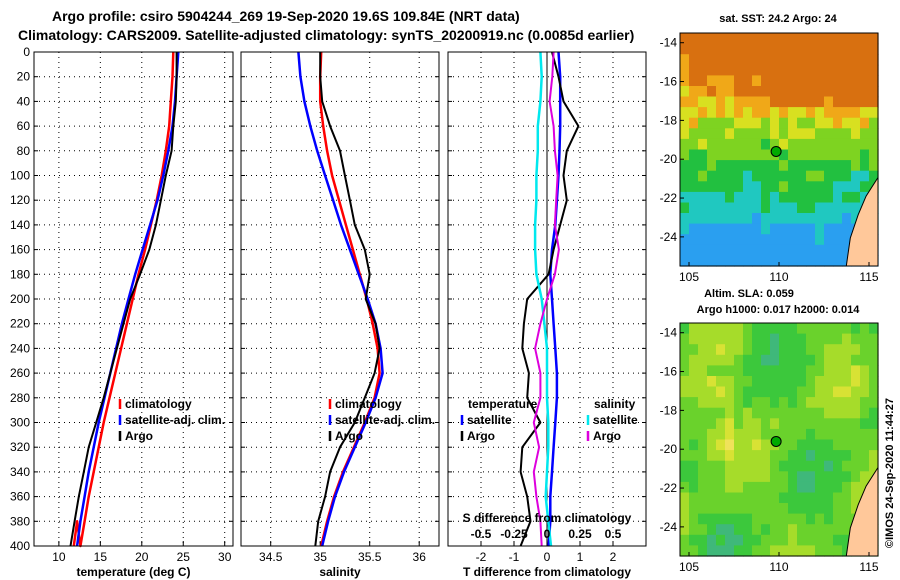 Image resolution: width=900 pixels, height=580 pixels. What do you see at coordinates (59, 557) in the screenshot?
I see `x-tick-label: 10` at bounding box center [59, 557].